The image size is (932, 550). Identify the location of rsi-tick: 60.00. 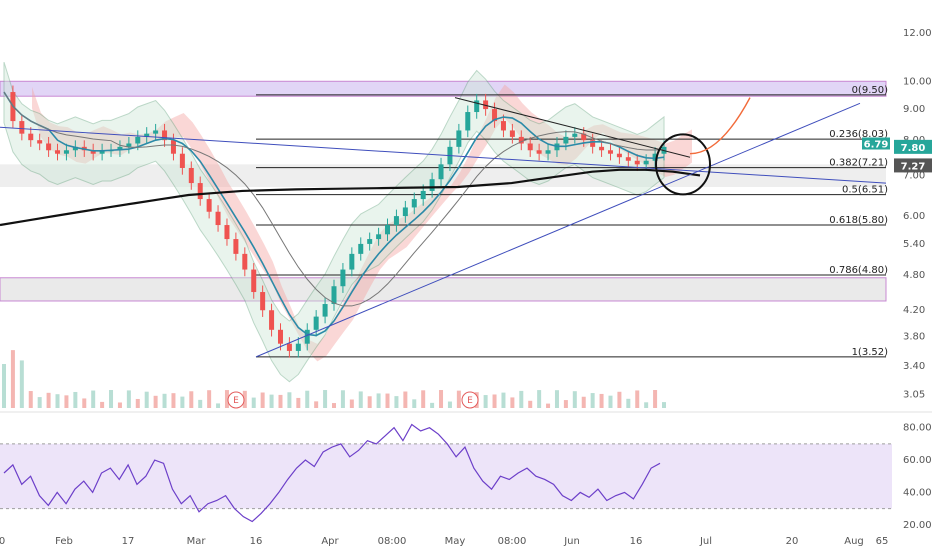
(917, 460).